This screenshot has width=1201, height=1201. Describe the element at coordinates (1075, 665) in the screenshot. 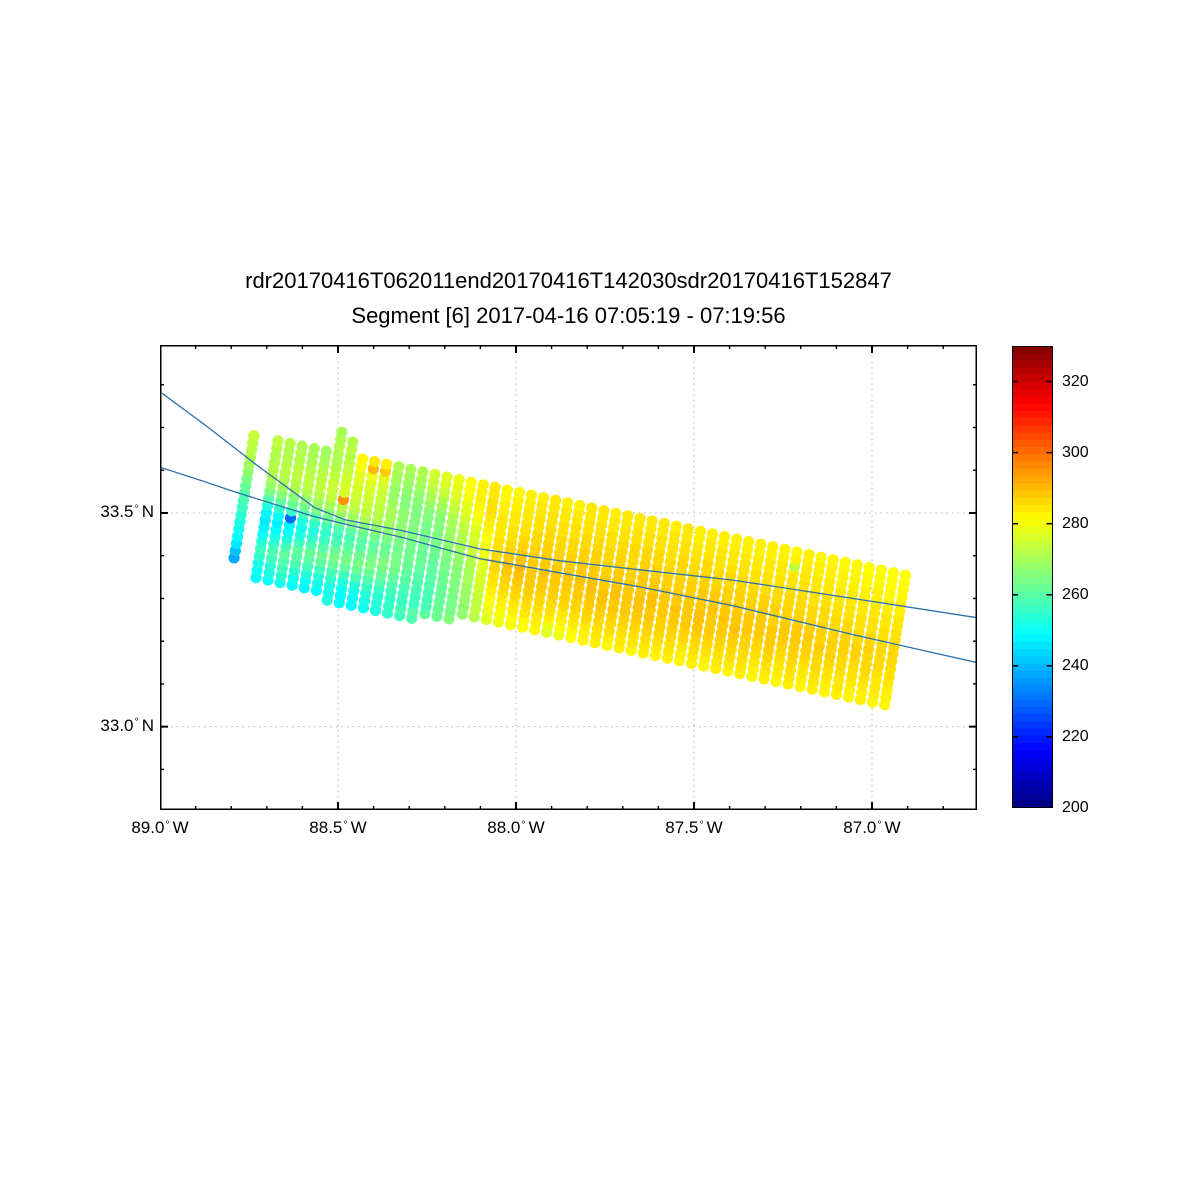

I see `colorbar-tick-label: 240` at that location.